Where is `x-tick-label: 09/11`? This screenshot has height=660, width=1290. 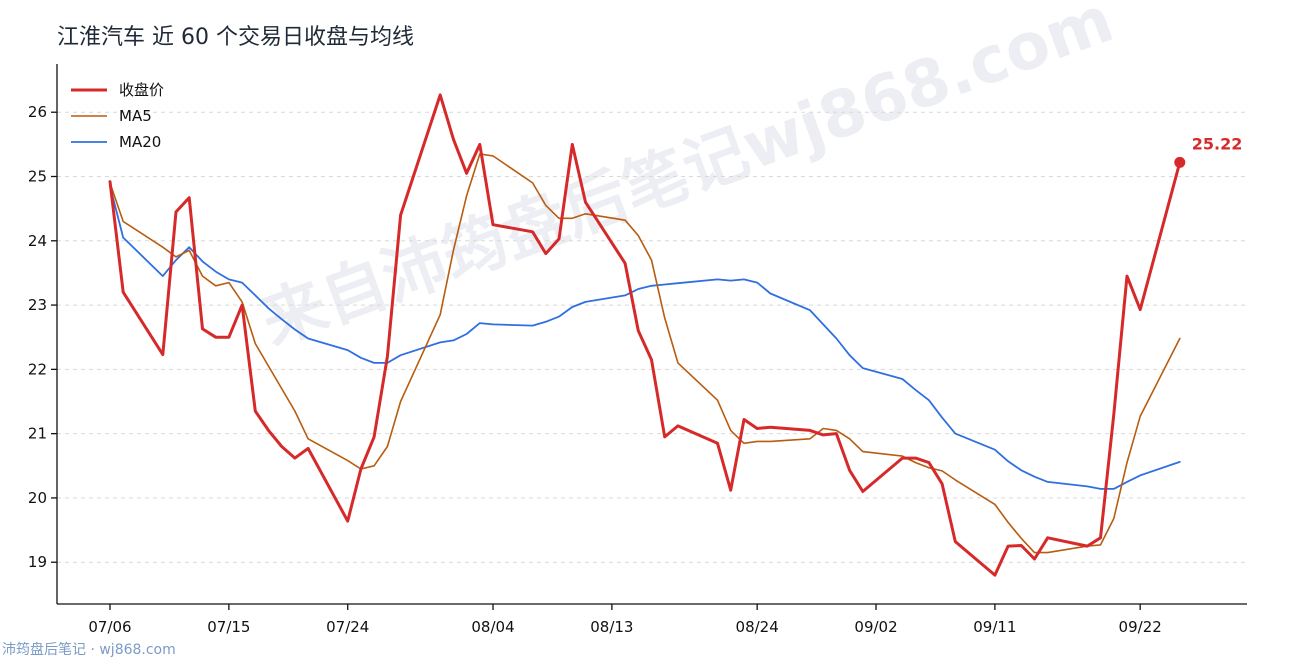 x-tick-label: 09/11 is located at coordinates (994, 627).